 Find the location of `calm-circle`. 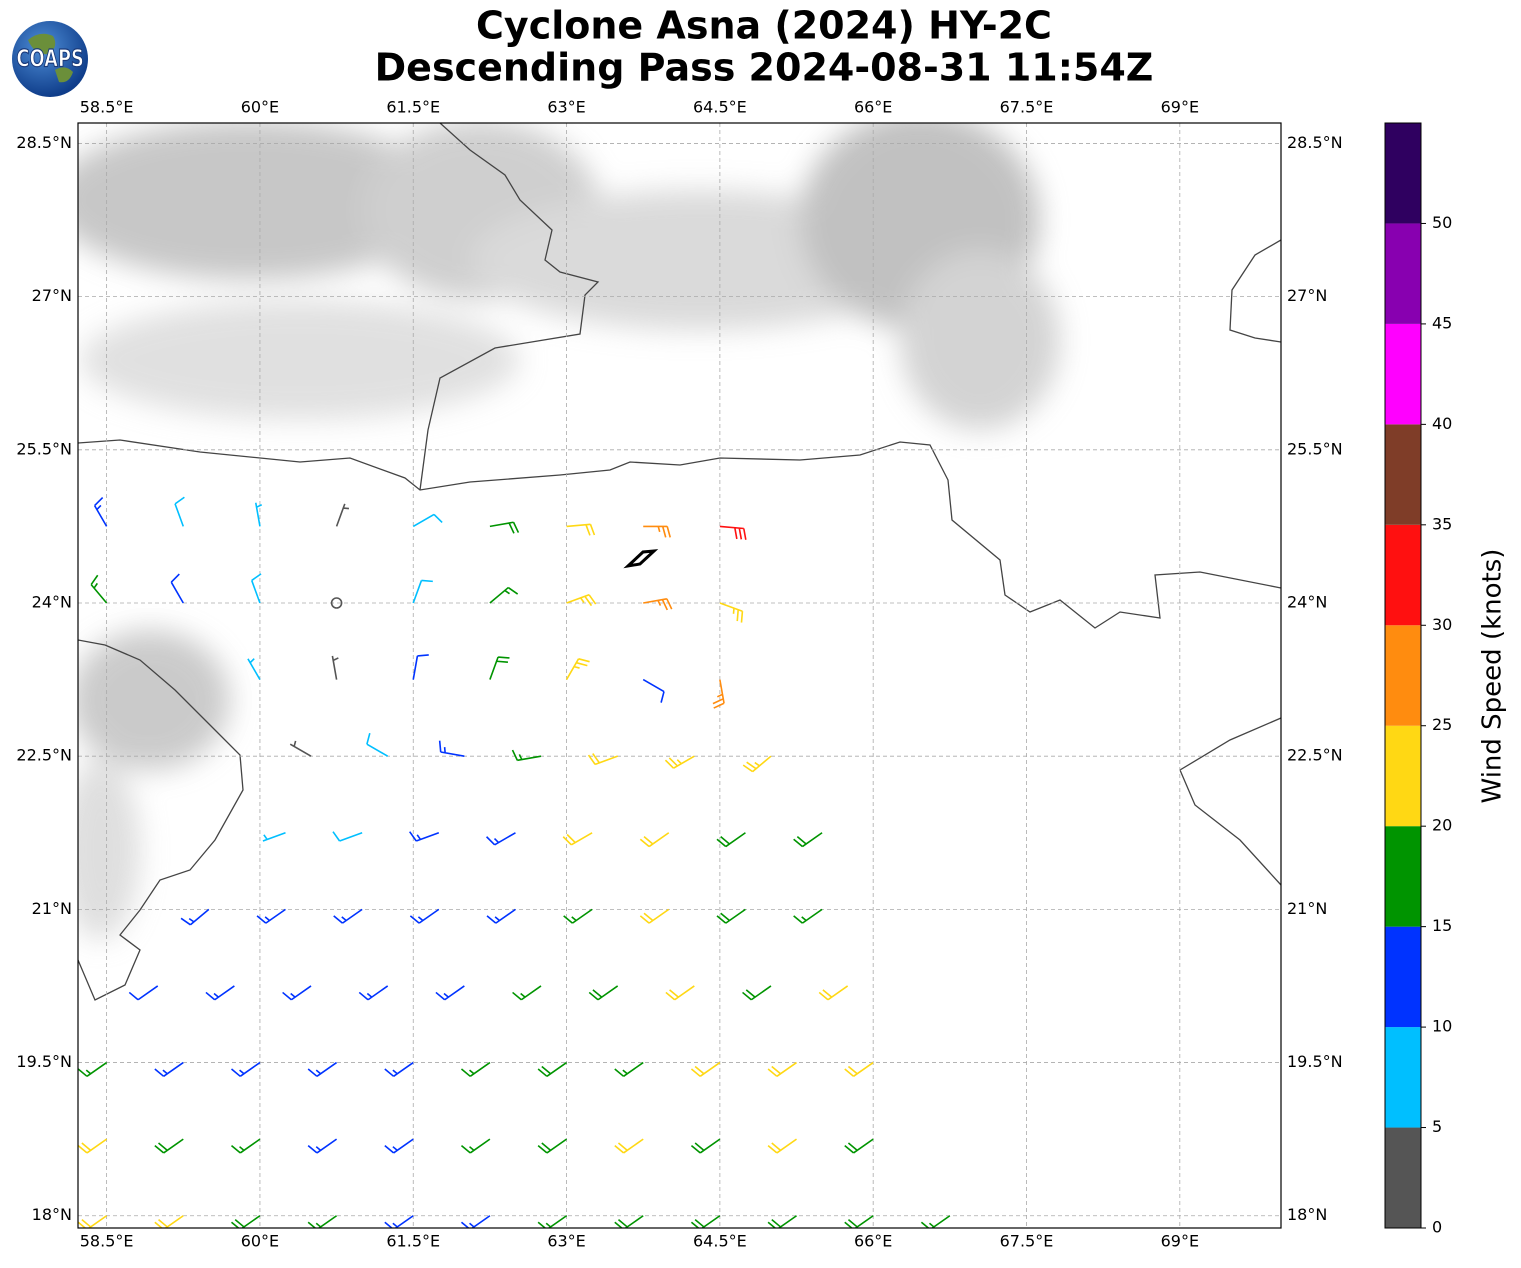

calm-circle is located at coordinates (336, 603).